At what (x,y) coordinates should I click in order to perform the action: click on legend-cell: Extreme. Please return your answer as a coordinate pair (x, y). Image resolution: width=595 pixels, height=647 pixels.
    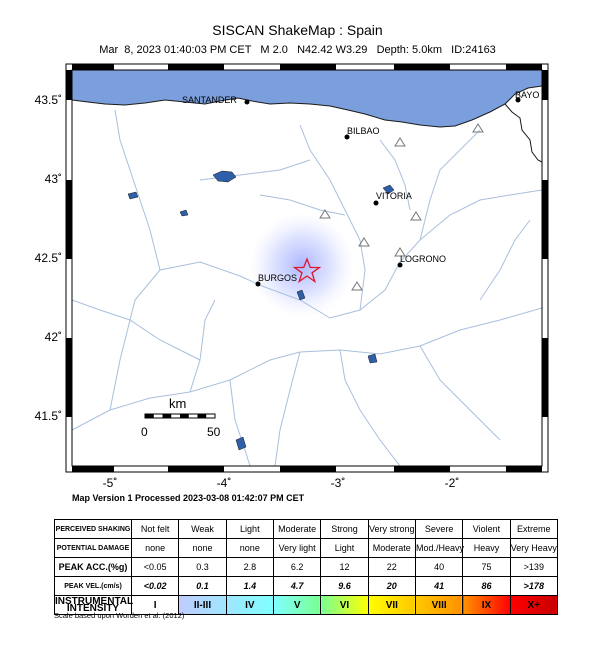
    Looking at the image, I should click on (534, 529).